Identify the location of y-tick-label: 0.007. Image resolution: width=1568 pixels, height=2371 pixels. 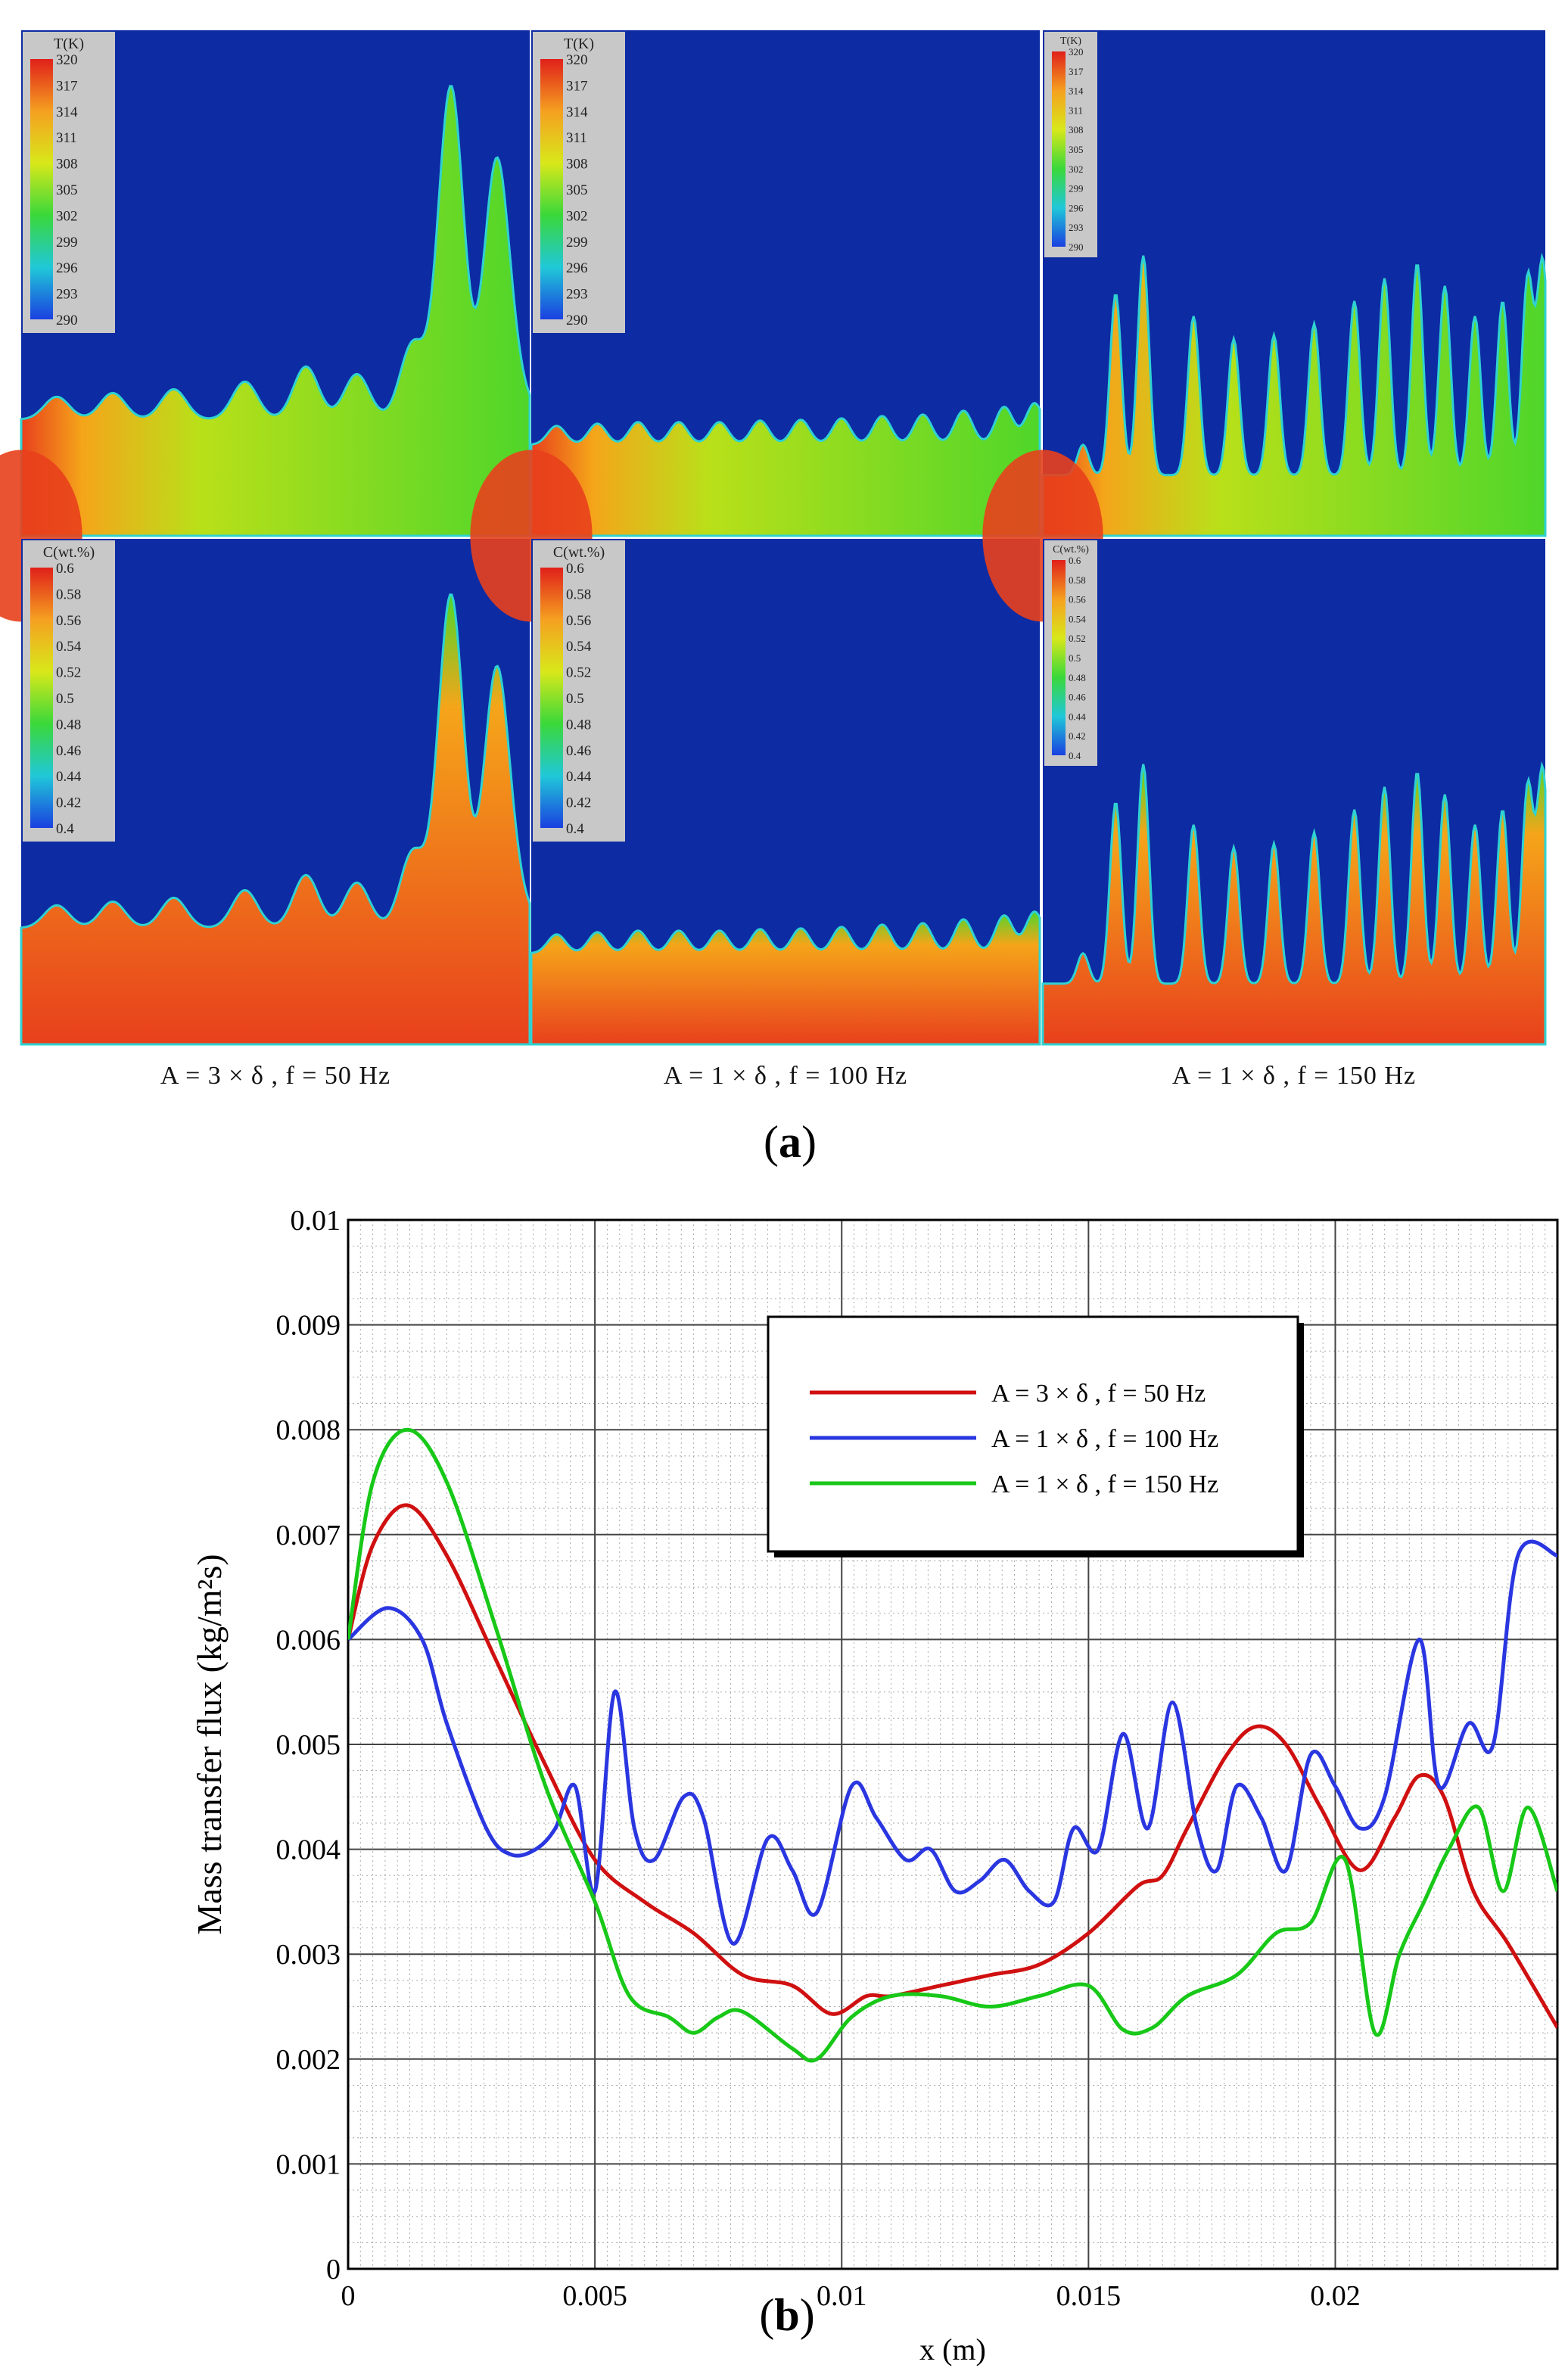
(308, 1535).